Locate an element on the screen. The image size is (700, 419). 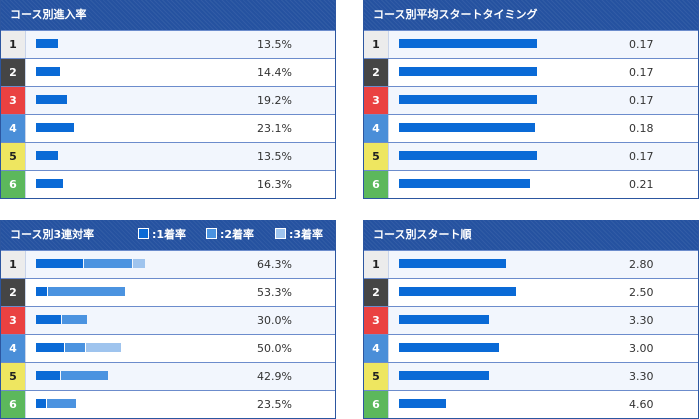
value-label: 53.3% is located at coordinates (274, 292).